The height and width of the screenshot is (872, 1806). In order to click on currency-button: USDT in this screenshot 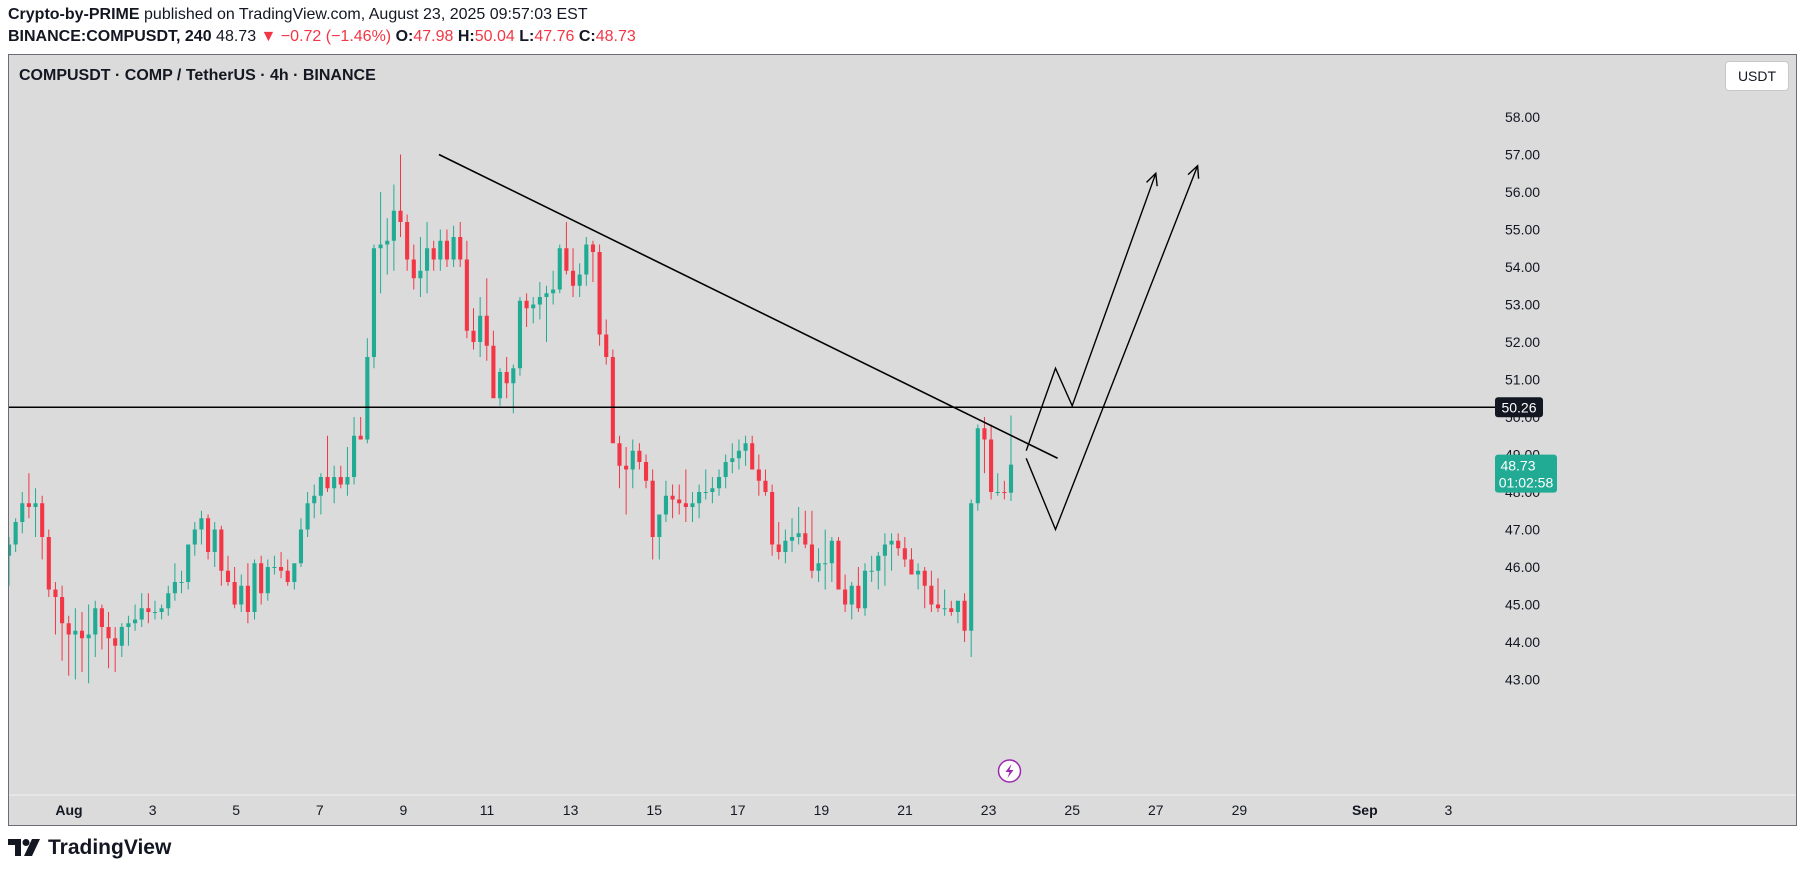, I will do `click(1757, 76)`.